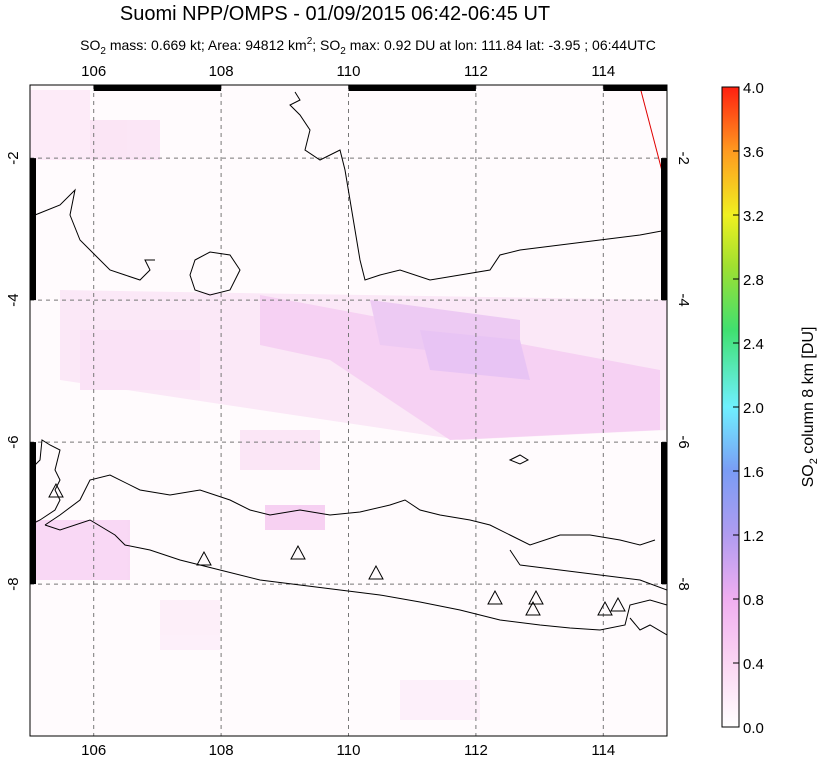 The width and height of the screenshot is (823, 759). Describe the element at coordinates (753, 728) in the screenshot. I see `colorbar-tick-label: 0.0` at that location.